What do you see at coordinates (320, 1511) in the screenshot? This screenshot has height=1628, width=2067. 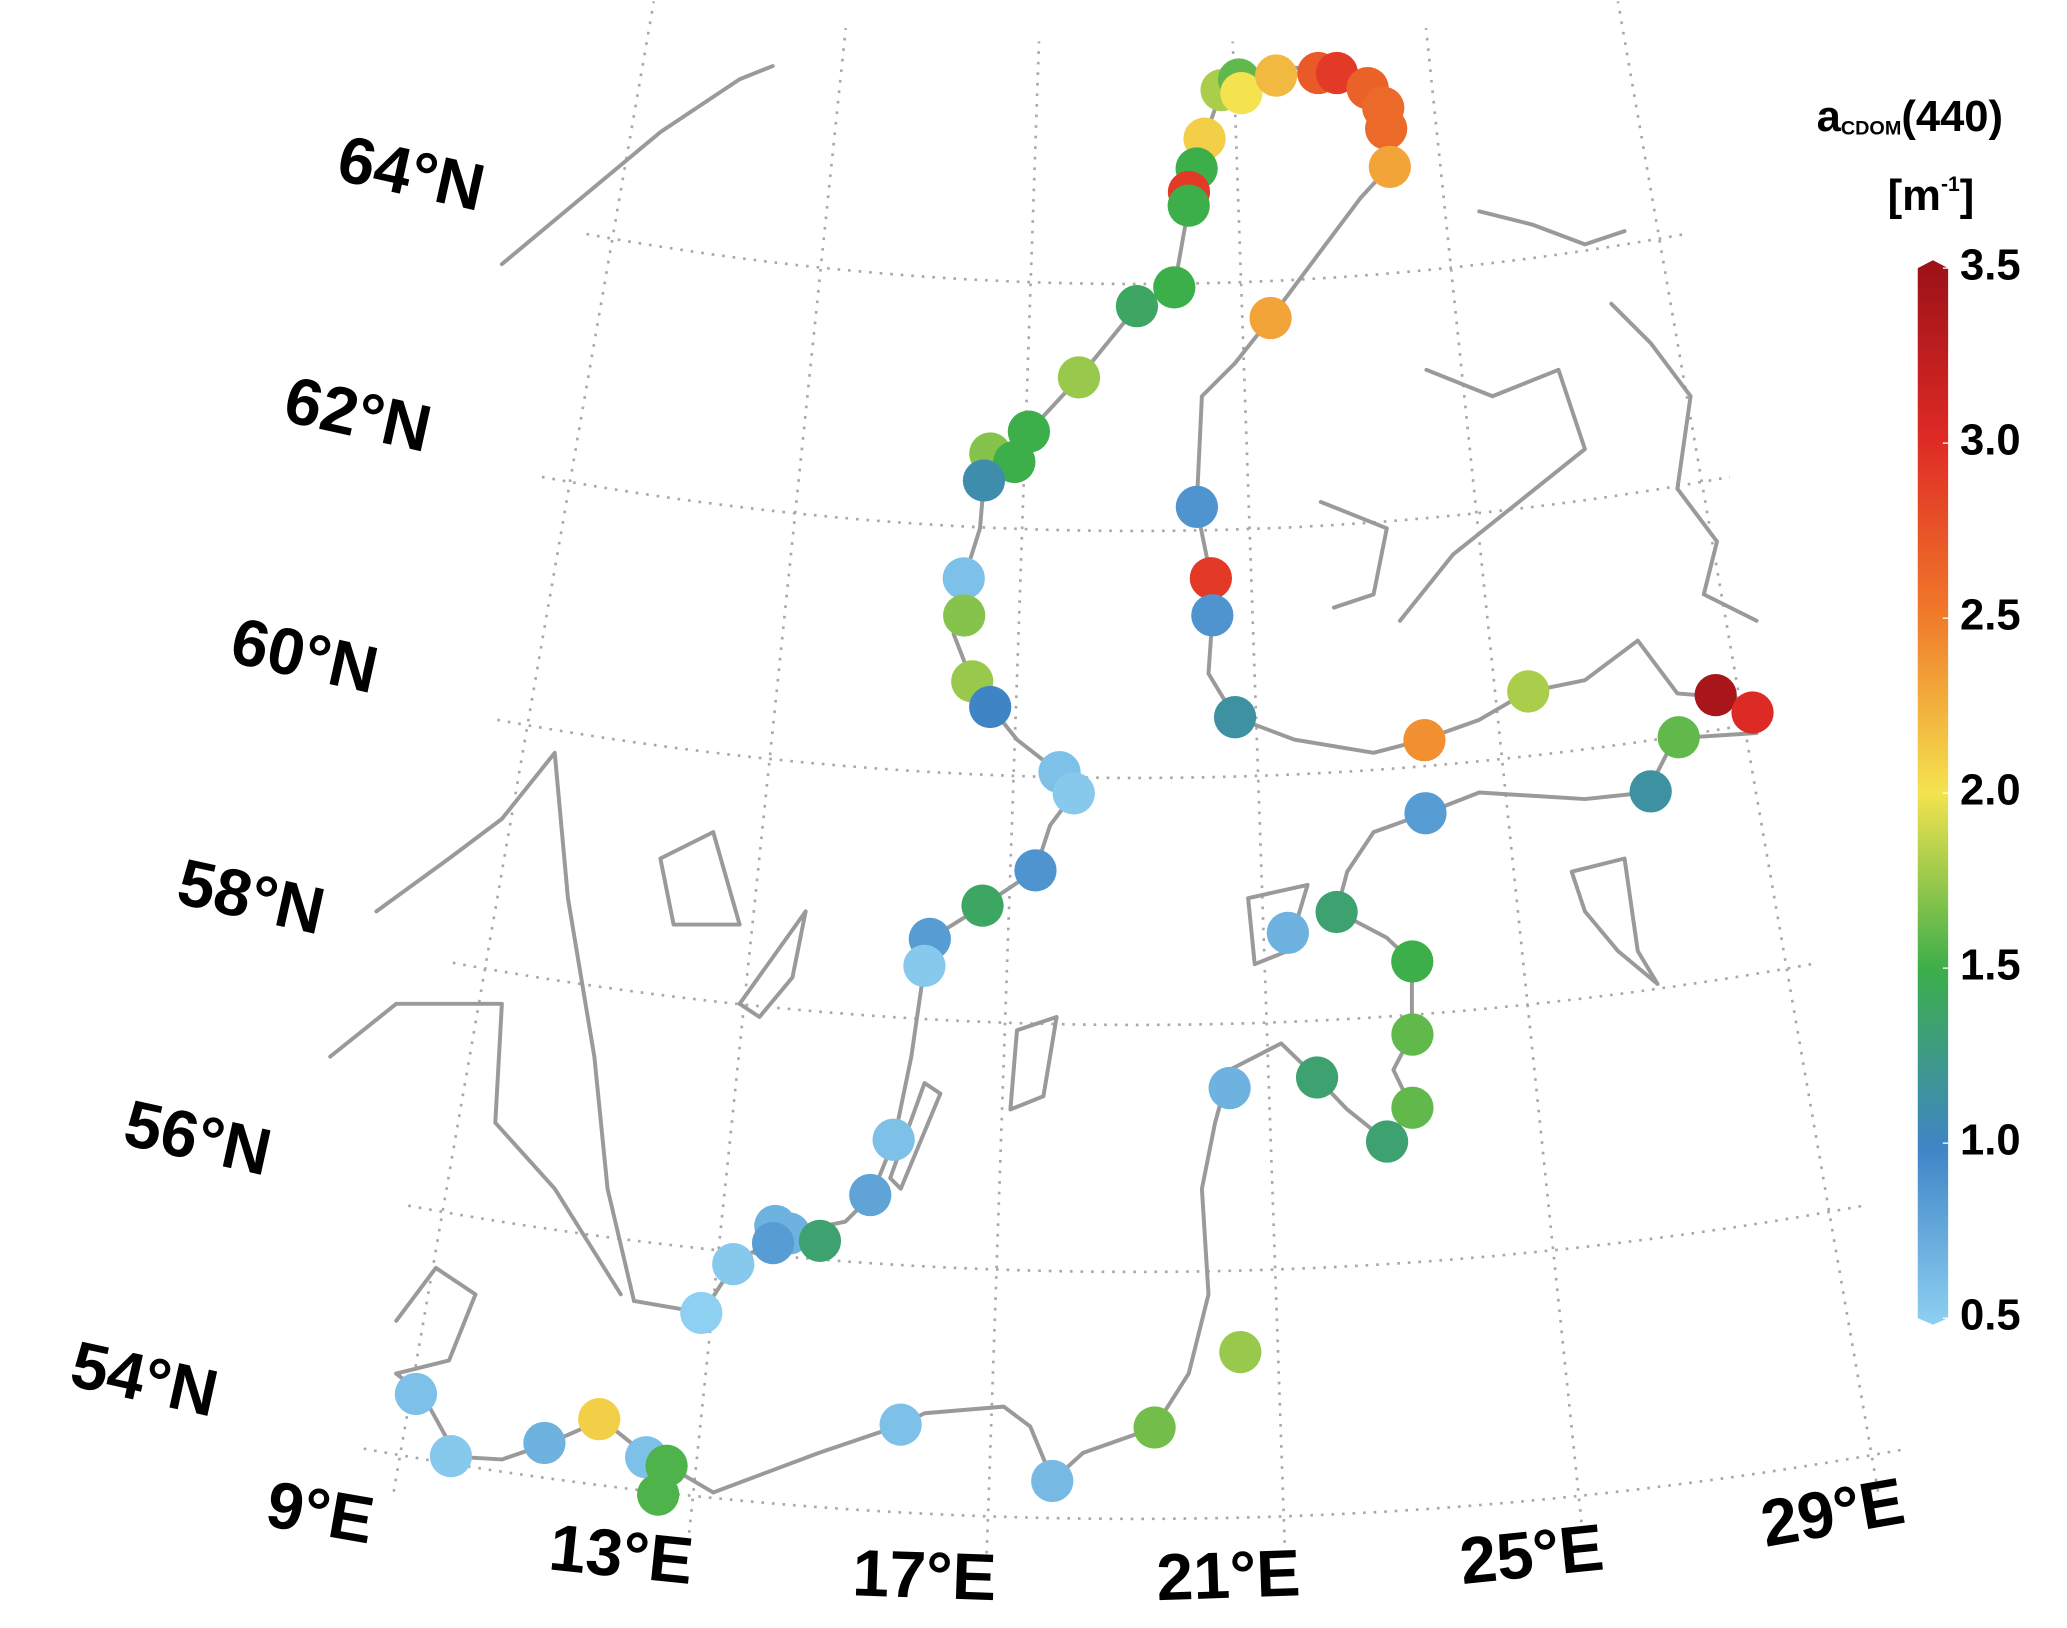 I see `lon-label: 9°E` at bounding box center [320, 1511].